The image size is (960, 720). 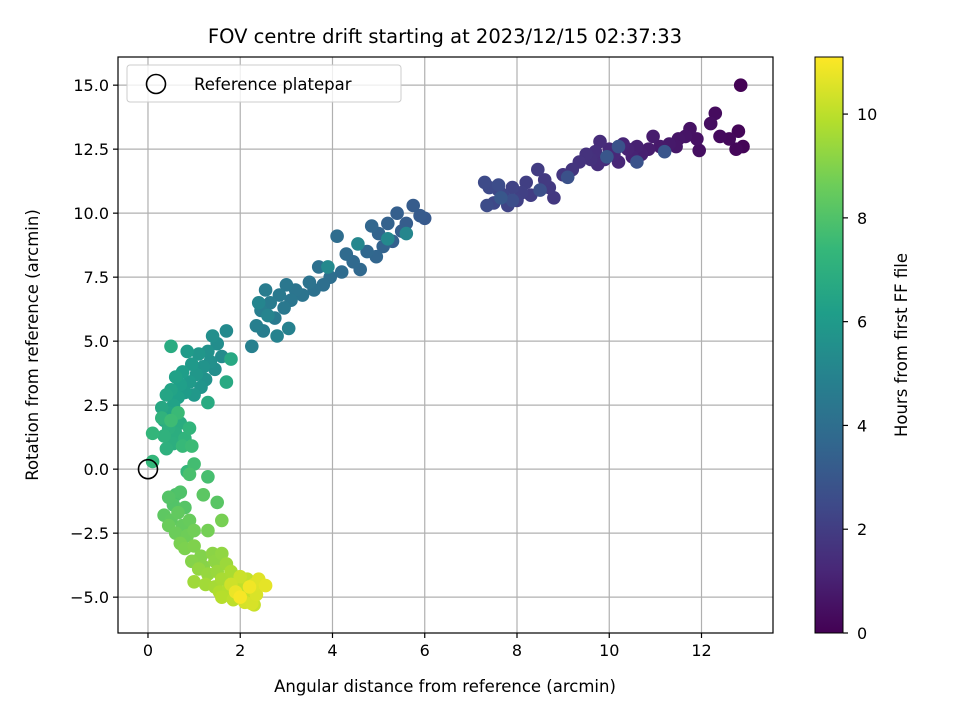 What do you see at coordinates (427, 646) in the screenshot?
I see `x-axis-ticks: 0 2 4 6 8 10 12` at bounding box center [427, 646].